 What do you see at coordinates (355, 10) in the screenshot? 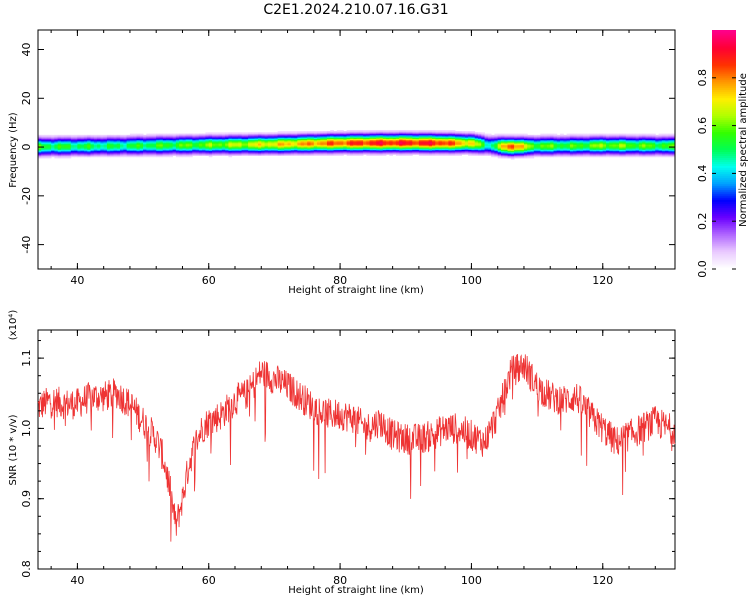
I see `figure-title: C2E1.2024.210.07.16.G31` at bounding box center [355, 10].